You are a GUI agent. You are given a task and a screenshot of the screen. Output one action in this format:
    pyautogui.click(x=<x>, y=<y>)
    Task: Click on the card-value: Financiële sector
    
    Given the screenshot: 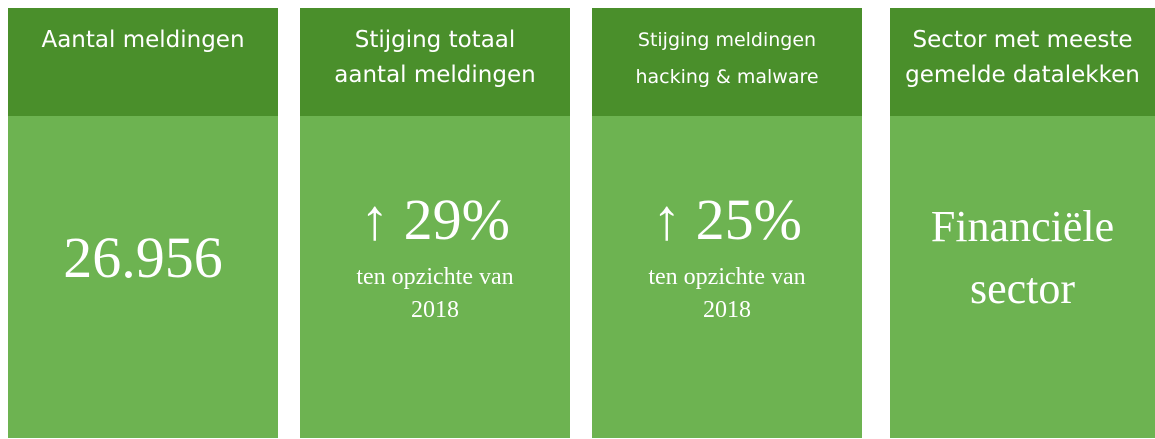 What is the action you would take?
    pyautogui.click(x=1022, y=257)
    